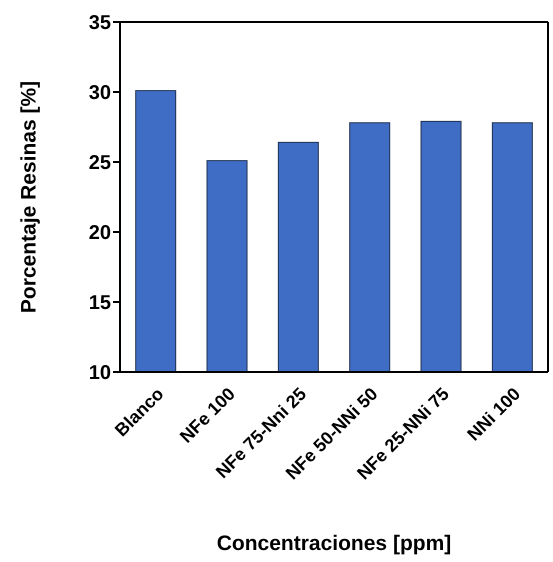 The height and width of the screenshot is (562, 553). What do you see at coordinates (334, 543) in the screenshot?
I see `x-axis-title: Concentraciones [ppm]` at bounding box center [334, 543].